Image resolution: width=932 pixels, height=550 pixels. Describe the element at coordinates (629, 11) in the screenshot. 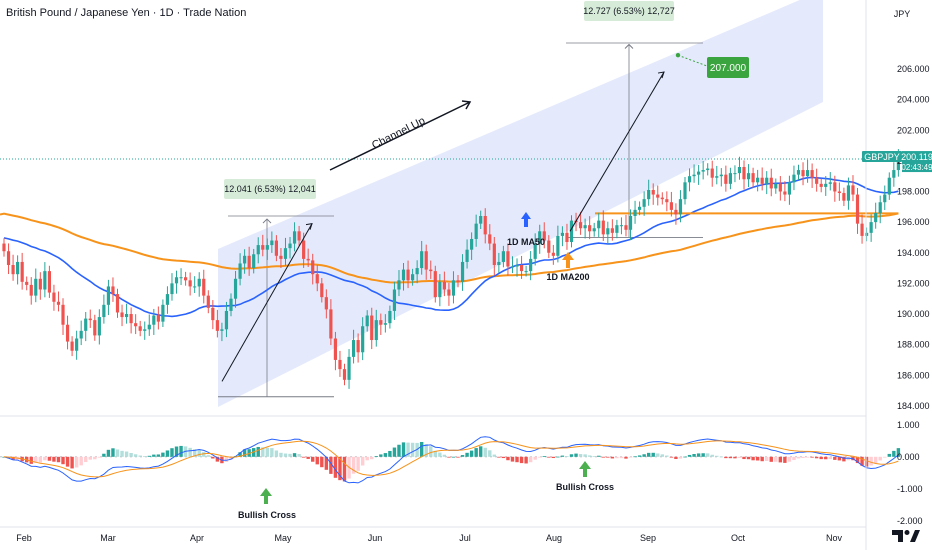

I see `measure2-label-box` at that location.